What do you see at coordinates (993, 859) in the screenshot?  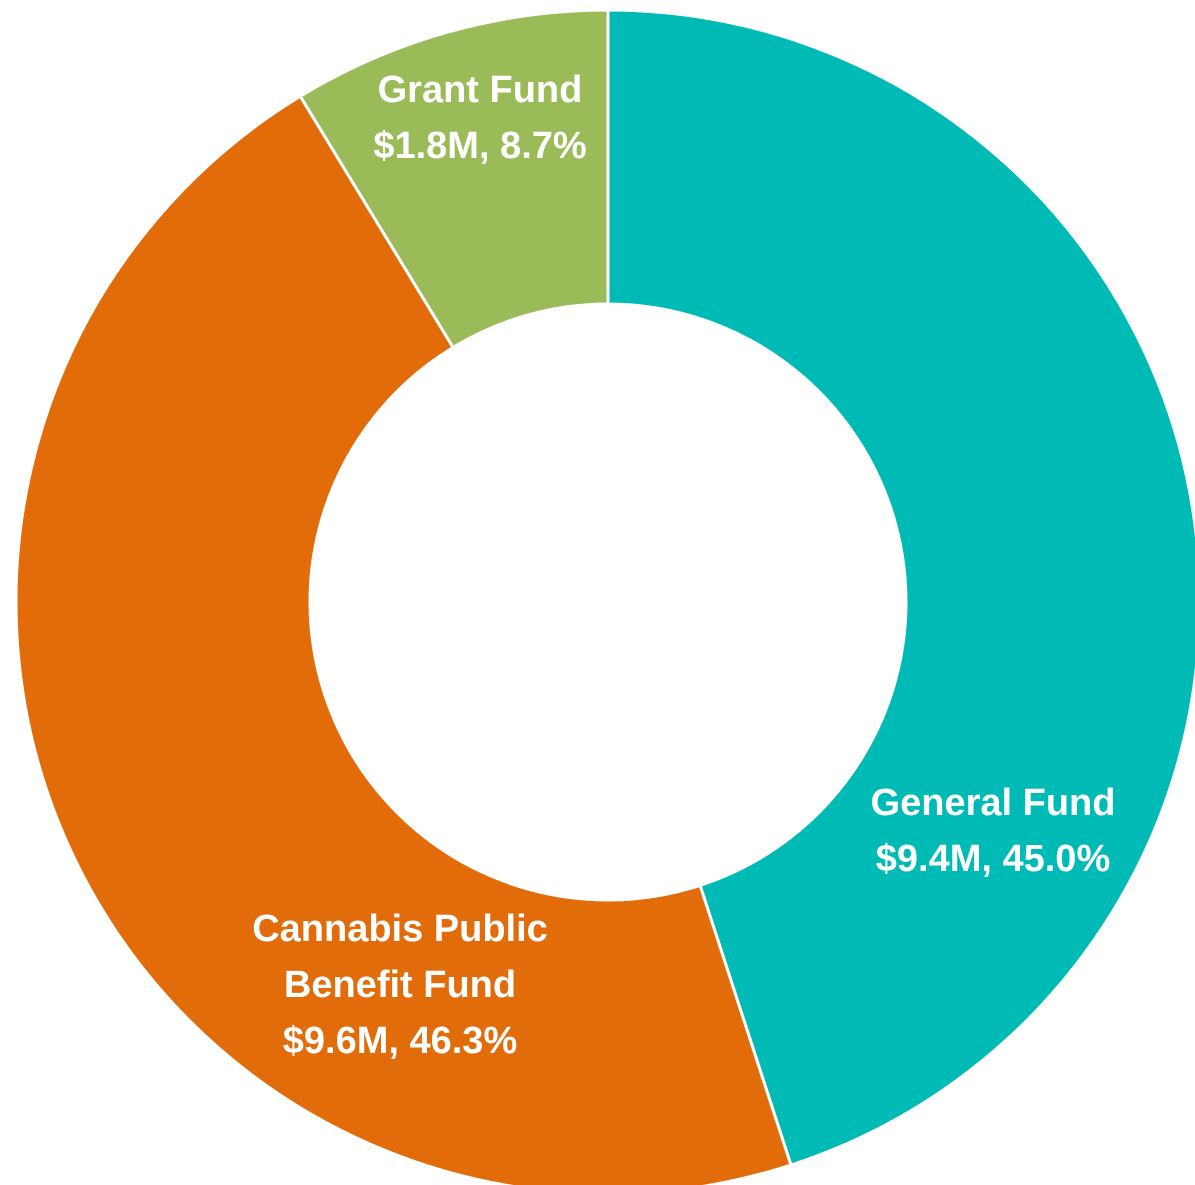 I see `slice-label-line: $9.4M, 45.0%` at bounding box center [993, 859].